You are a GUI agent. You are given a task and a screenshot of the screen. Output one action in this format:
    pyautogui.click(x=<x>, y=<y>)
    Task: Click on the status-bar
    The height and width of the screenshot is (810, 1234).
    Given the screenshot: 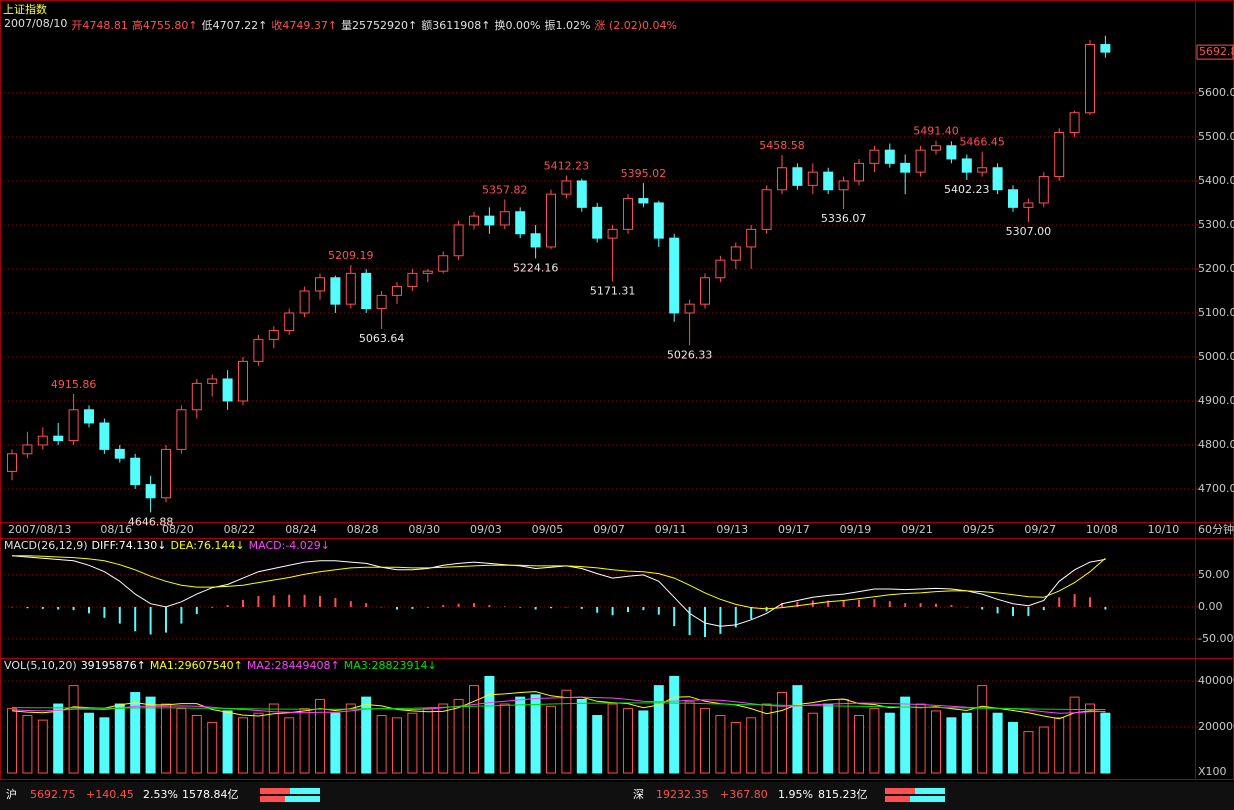 What is the action you would take?
    pyautogui.click(x=617, y=796)
    